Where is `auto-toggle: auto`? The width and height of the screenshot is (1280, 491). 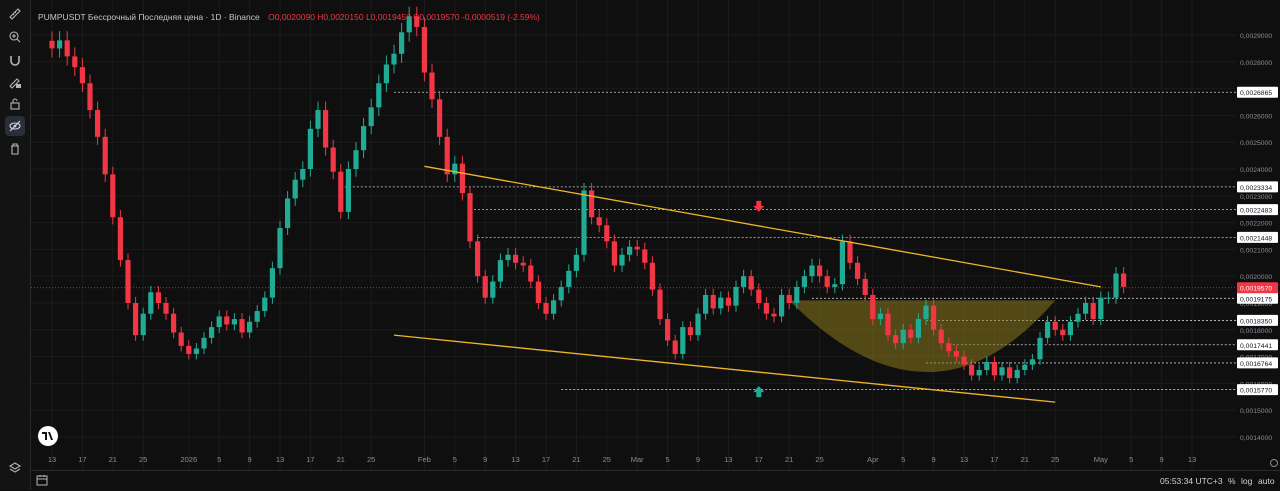
auto-toggle: auto is located at coordinates (1266, 481).